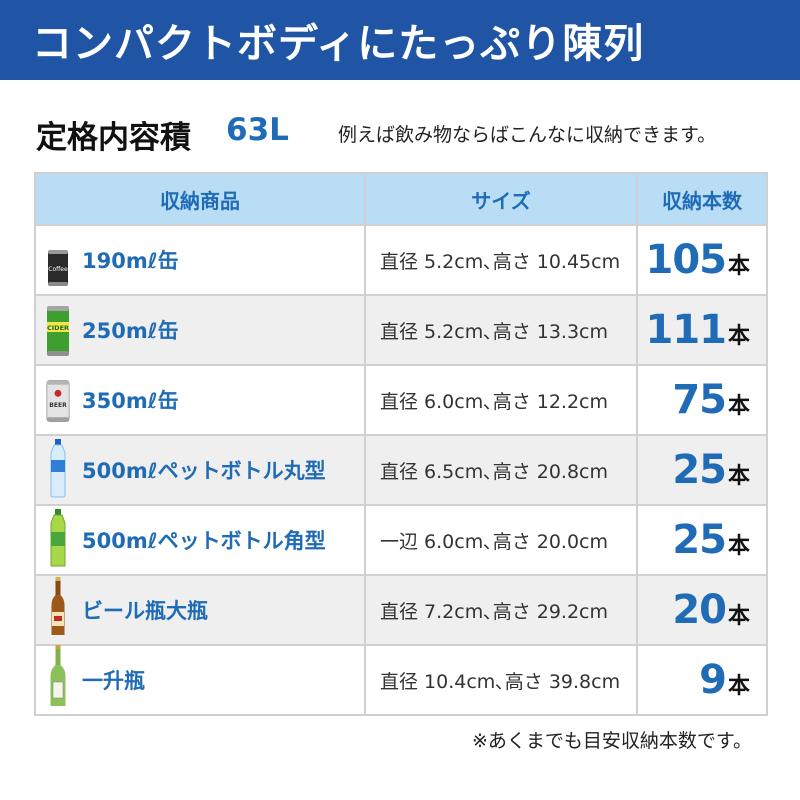 This screenshot has width=800, height=800. I want to click on item-name: 一升瓶, so click(113, 681).